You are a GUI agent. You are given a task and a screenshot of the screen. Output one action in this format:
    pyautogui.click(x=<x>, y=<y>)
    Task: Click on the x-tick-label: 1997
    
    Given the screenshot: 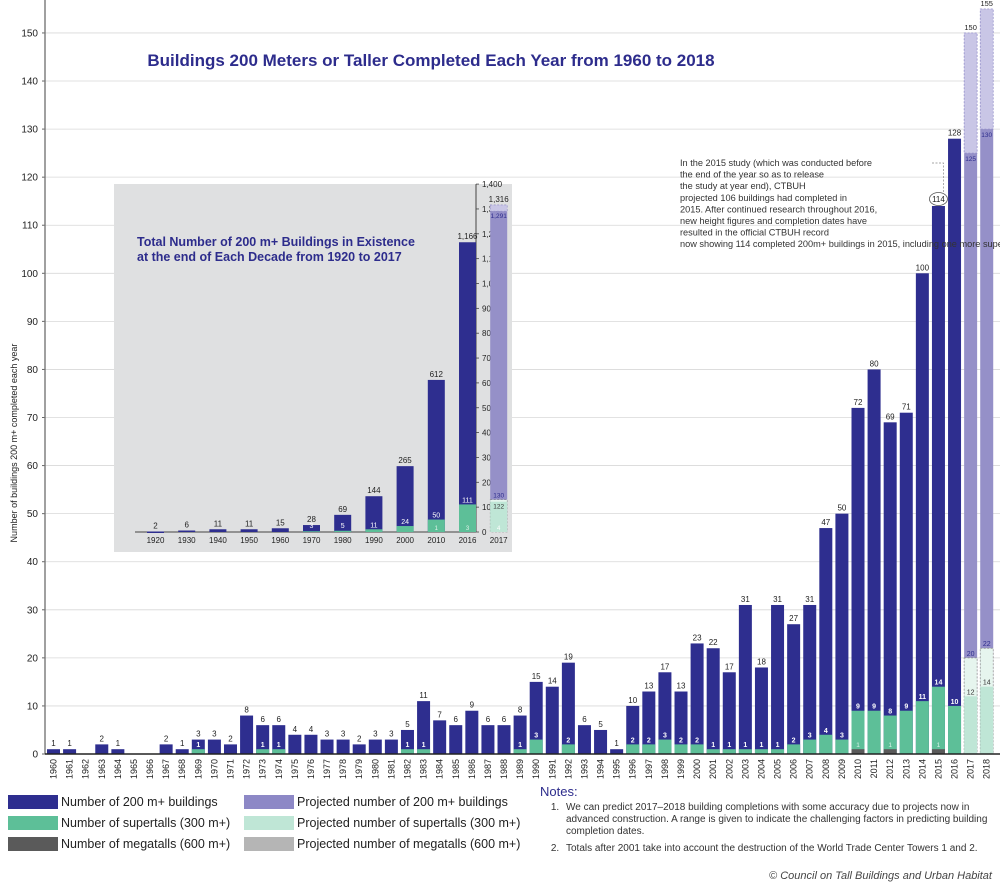 What is the action you would take?
    pyautogui.click(x=649, y=769)
    